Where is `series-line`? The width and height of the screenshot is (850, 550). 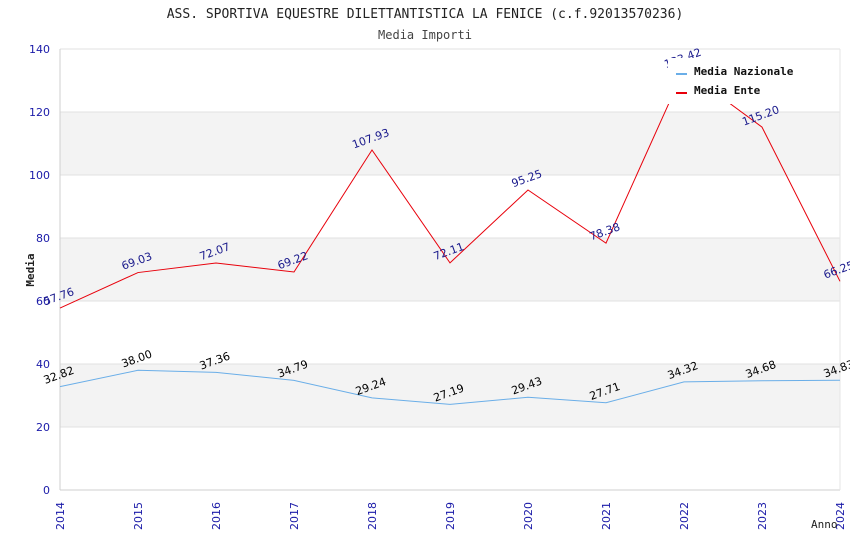 series-line is located at coordinates (450, 387).